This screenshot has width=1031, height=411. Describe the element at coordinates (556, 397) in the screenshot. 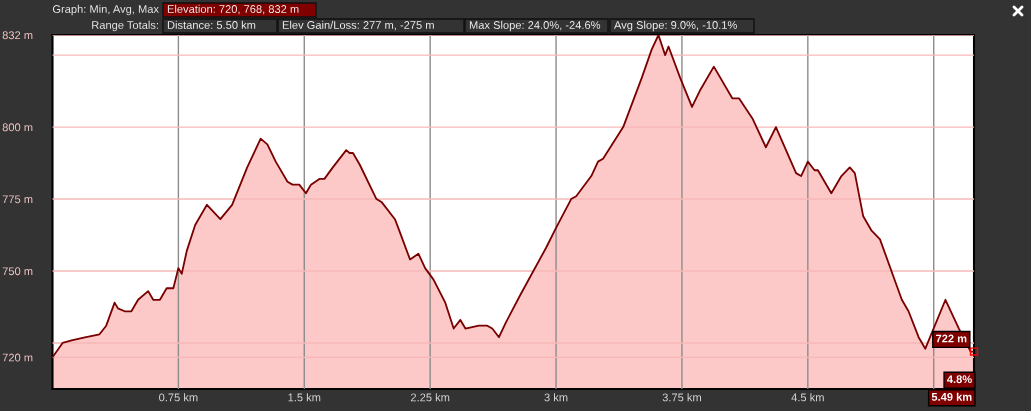

I see `x-tick-label: 3 km` at that location.